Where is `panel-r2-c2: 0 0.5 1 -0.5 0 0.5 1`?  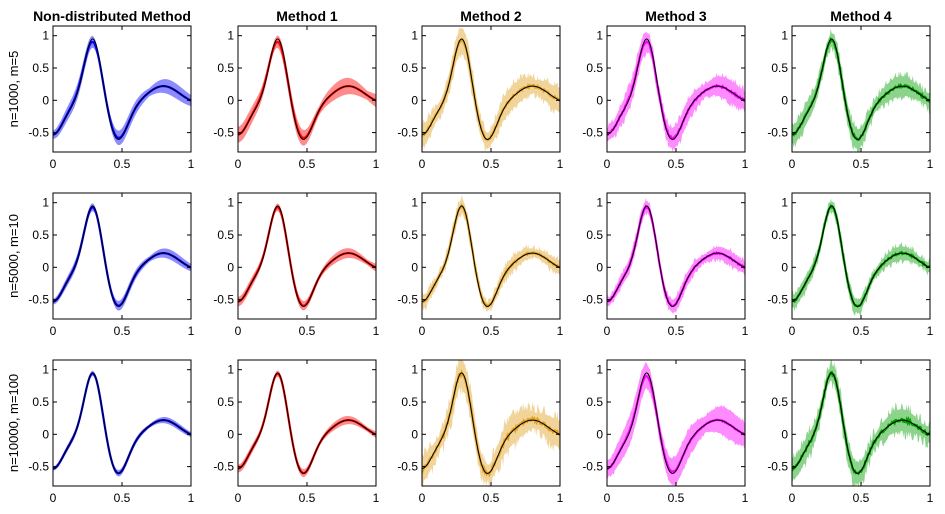
panel-r2-c2: 0 0.5 1 -0.5 0 0.5 1 is located at coordinates (296, 265).